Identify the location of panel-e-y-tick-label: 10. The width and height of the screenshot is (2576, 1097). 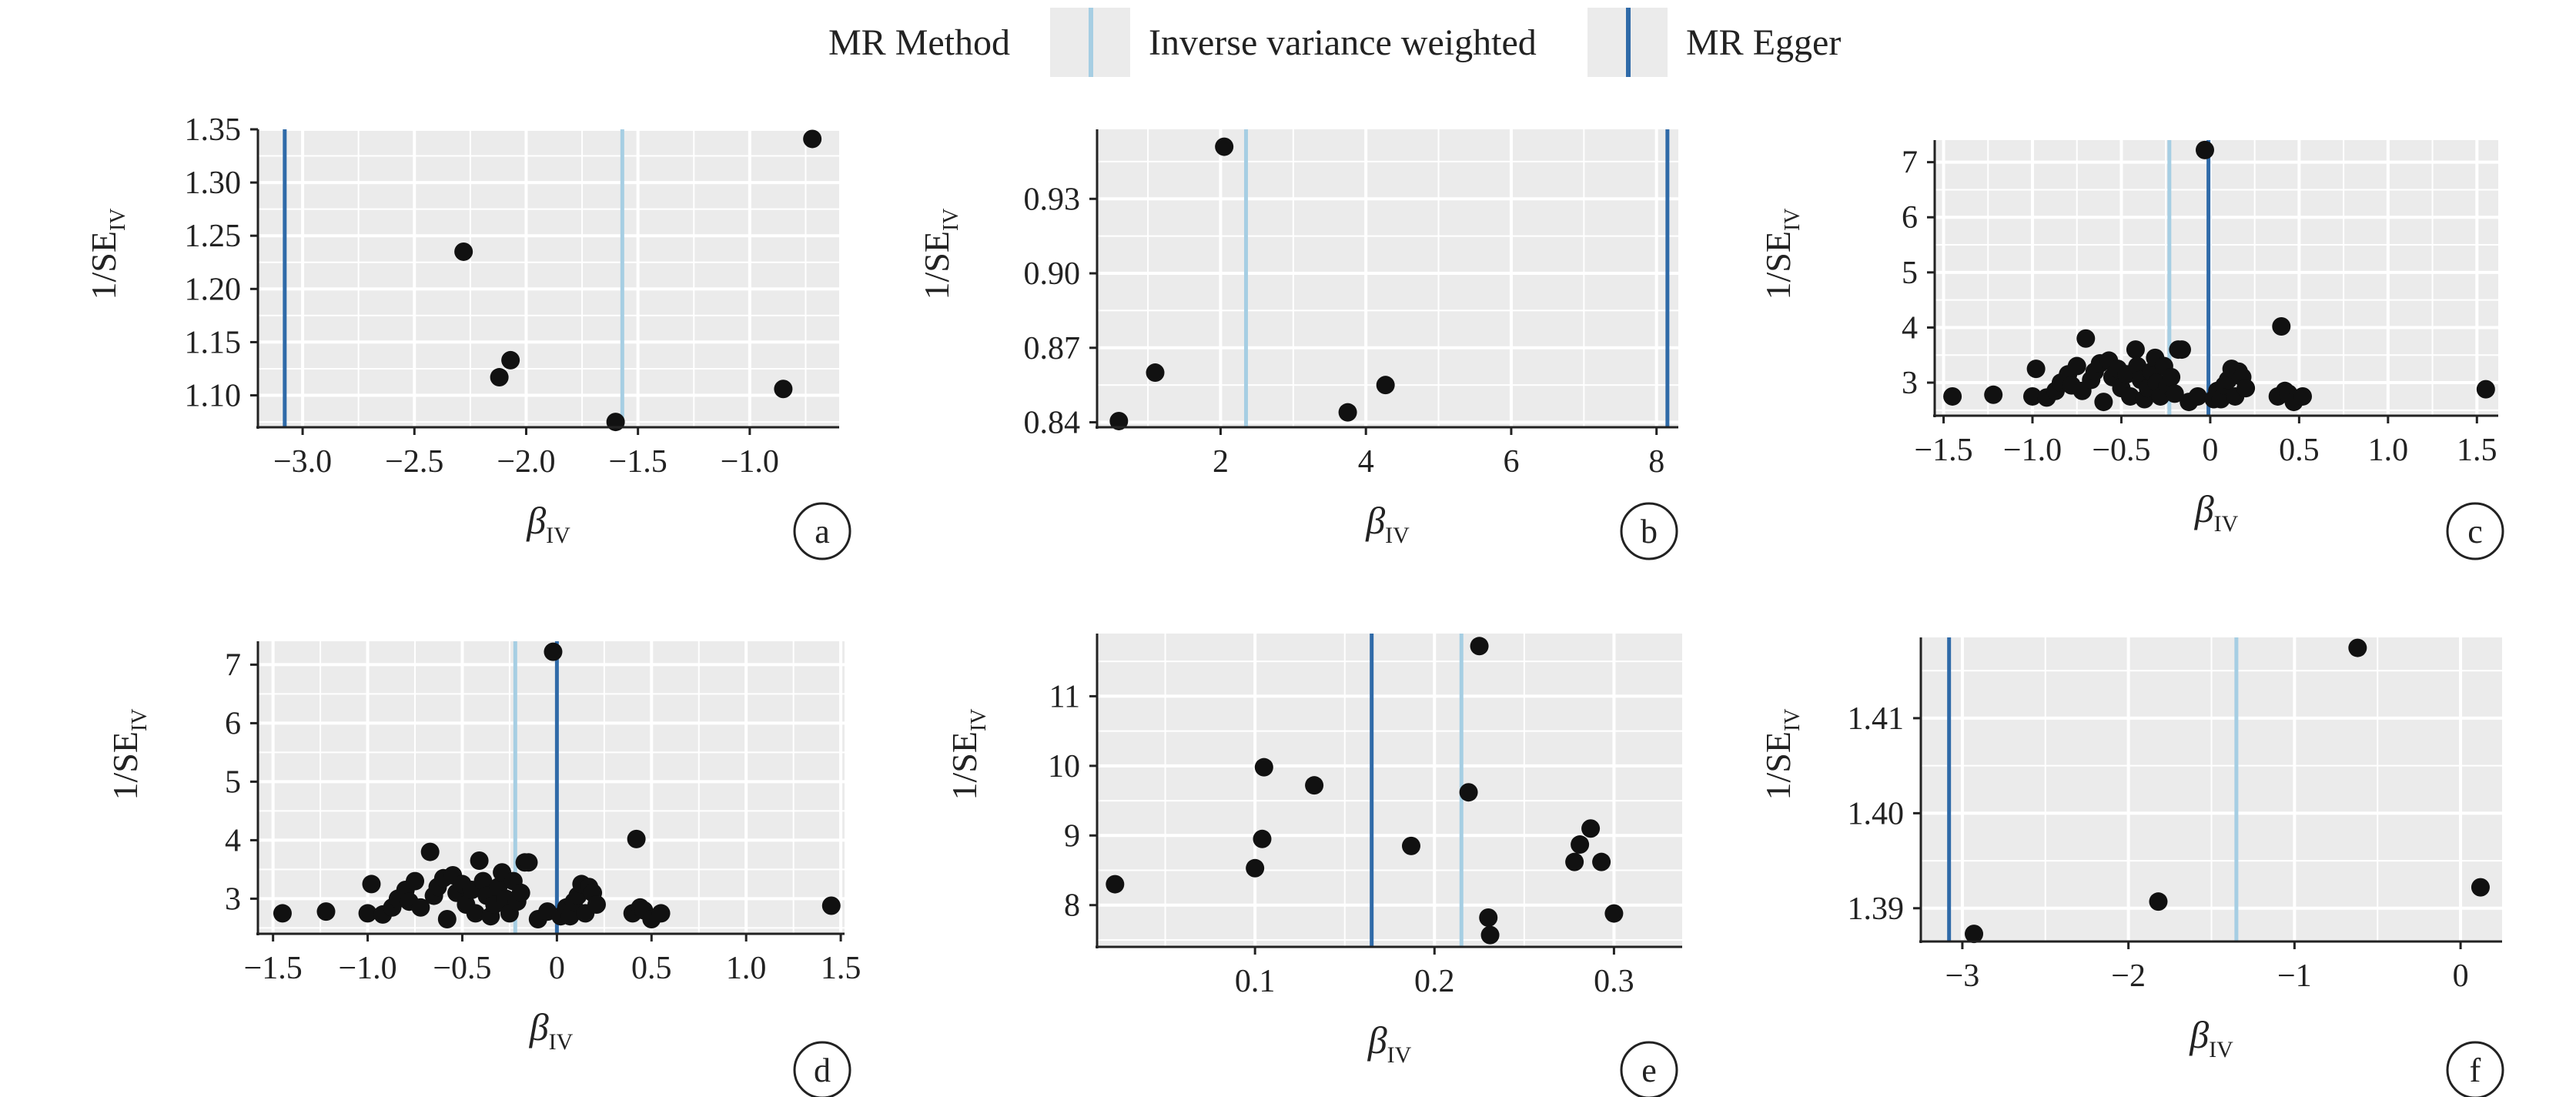
(1064, 766).